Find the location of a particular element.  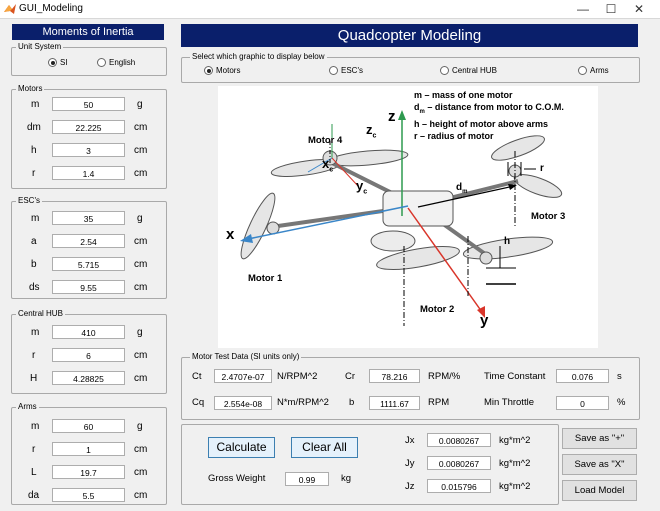

motor2-label: Motor 2 is located at coordinates (437, 309).